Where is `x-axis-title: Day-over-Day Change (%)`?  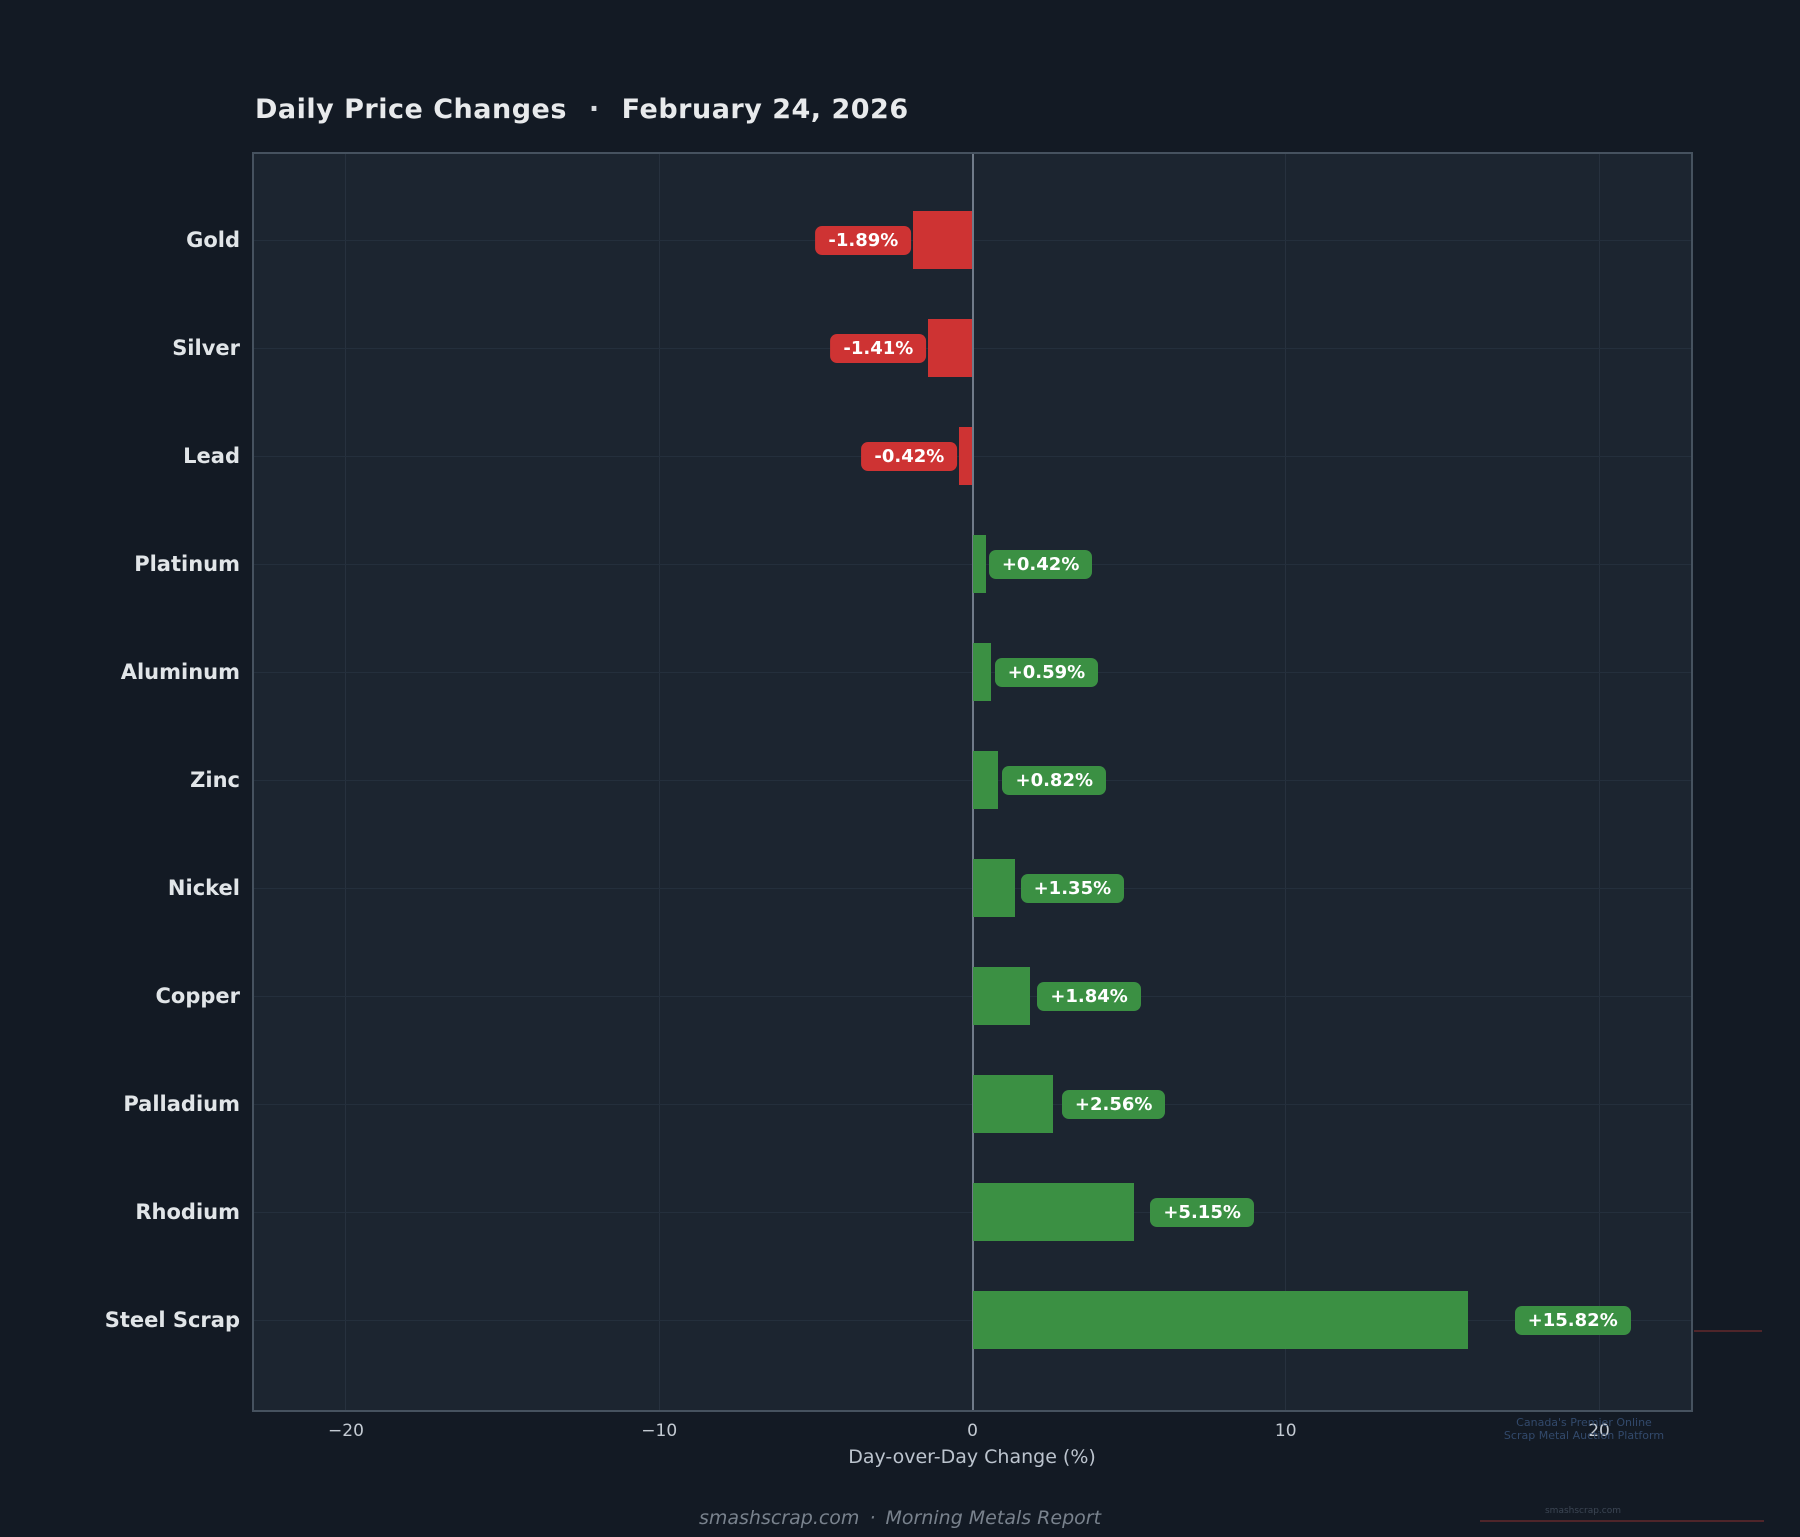 x-axis-title: Day-over-Day Change (%) is located at coordinates (972, 1457).